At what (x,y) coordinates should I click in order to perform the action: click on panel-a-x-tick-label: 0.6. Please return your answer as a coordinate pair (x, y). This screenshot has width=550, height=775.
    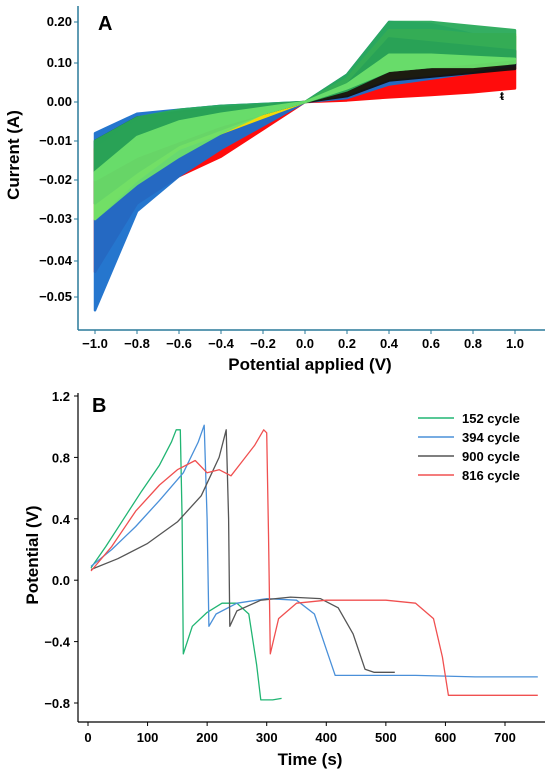
    Looking at the image, I should click on (431, 343).